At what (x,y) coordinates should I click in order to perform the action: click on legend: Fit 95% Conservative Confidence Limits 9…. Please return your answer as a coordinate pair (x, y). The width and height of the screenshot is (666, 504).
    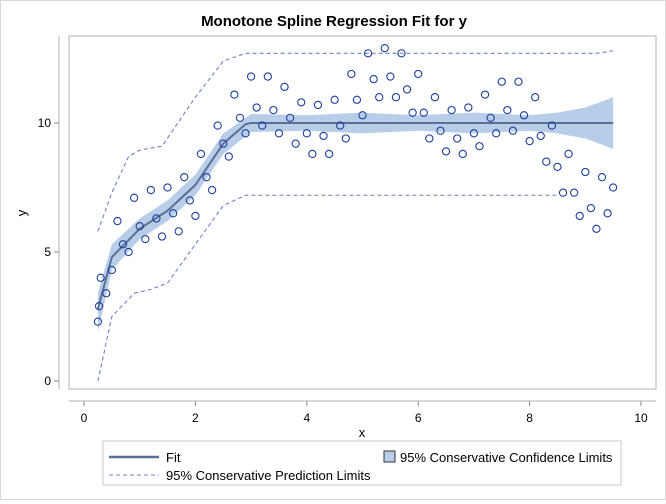
    Looking at the image, I should click on (362, 463).